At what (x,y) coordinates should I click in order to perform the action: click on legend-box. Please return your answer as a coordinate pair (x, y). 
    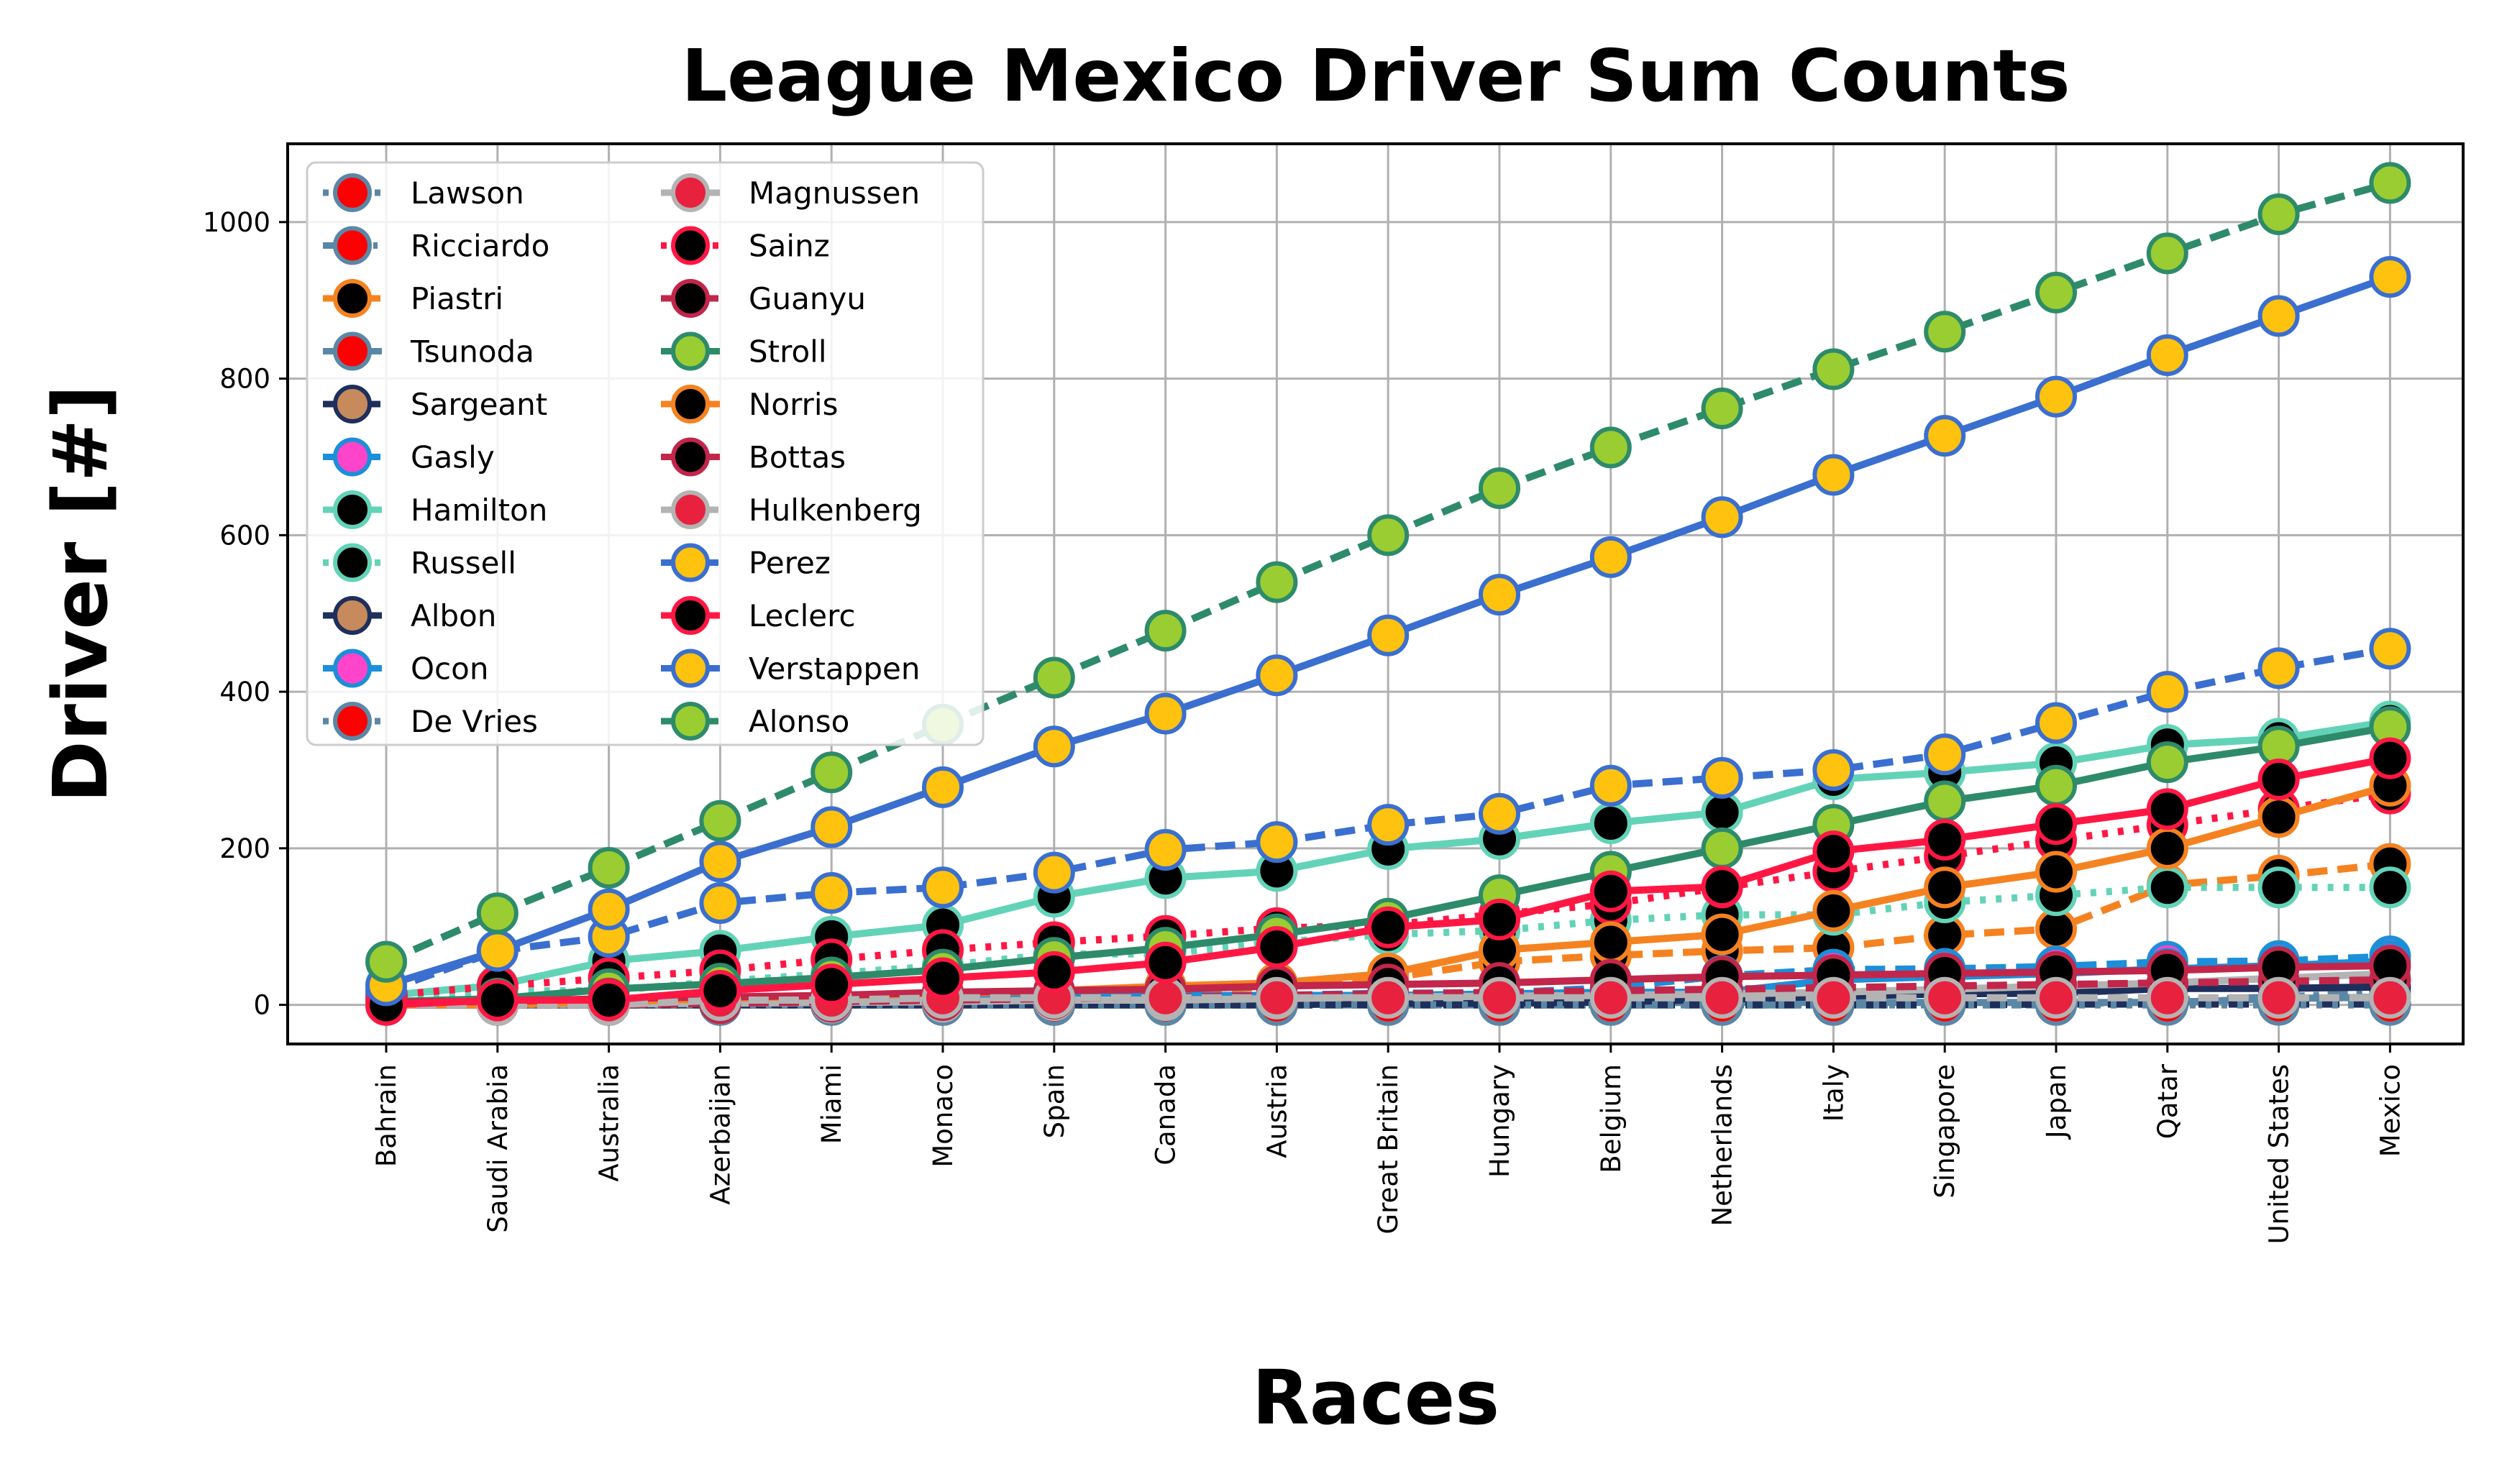
    Looking at the image, I should click on (645, 453).